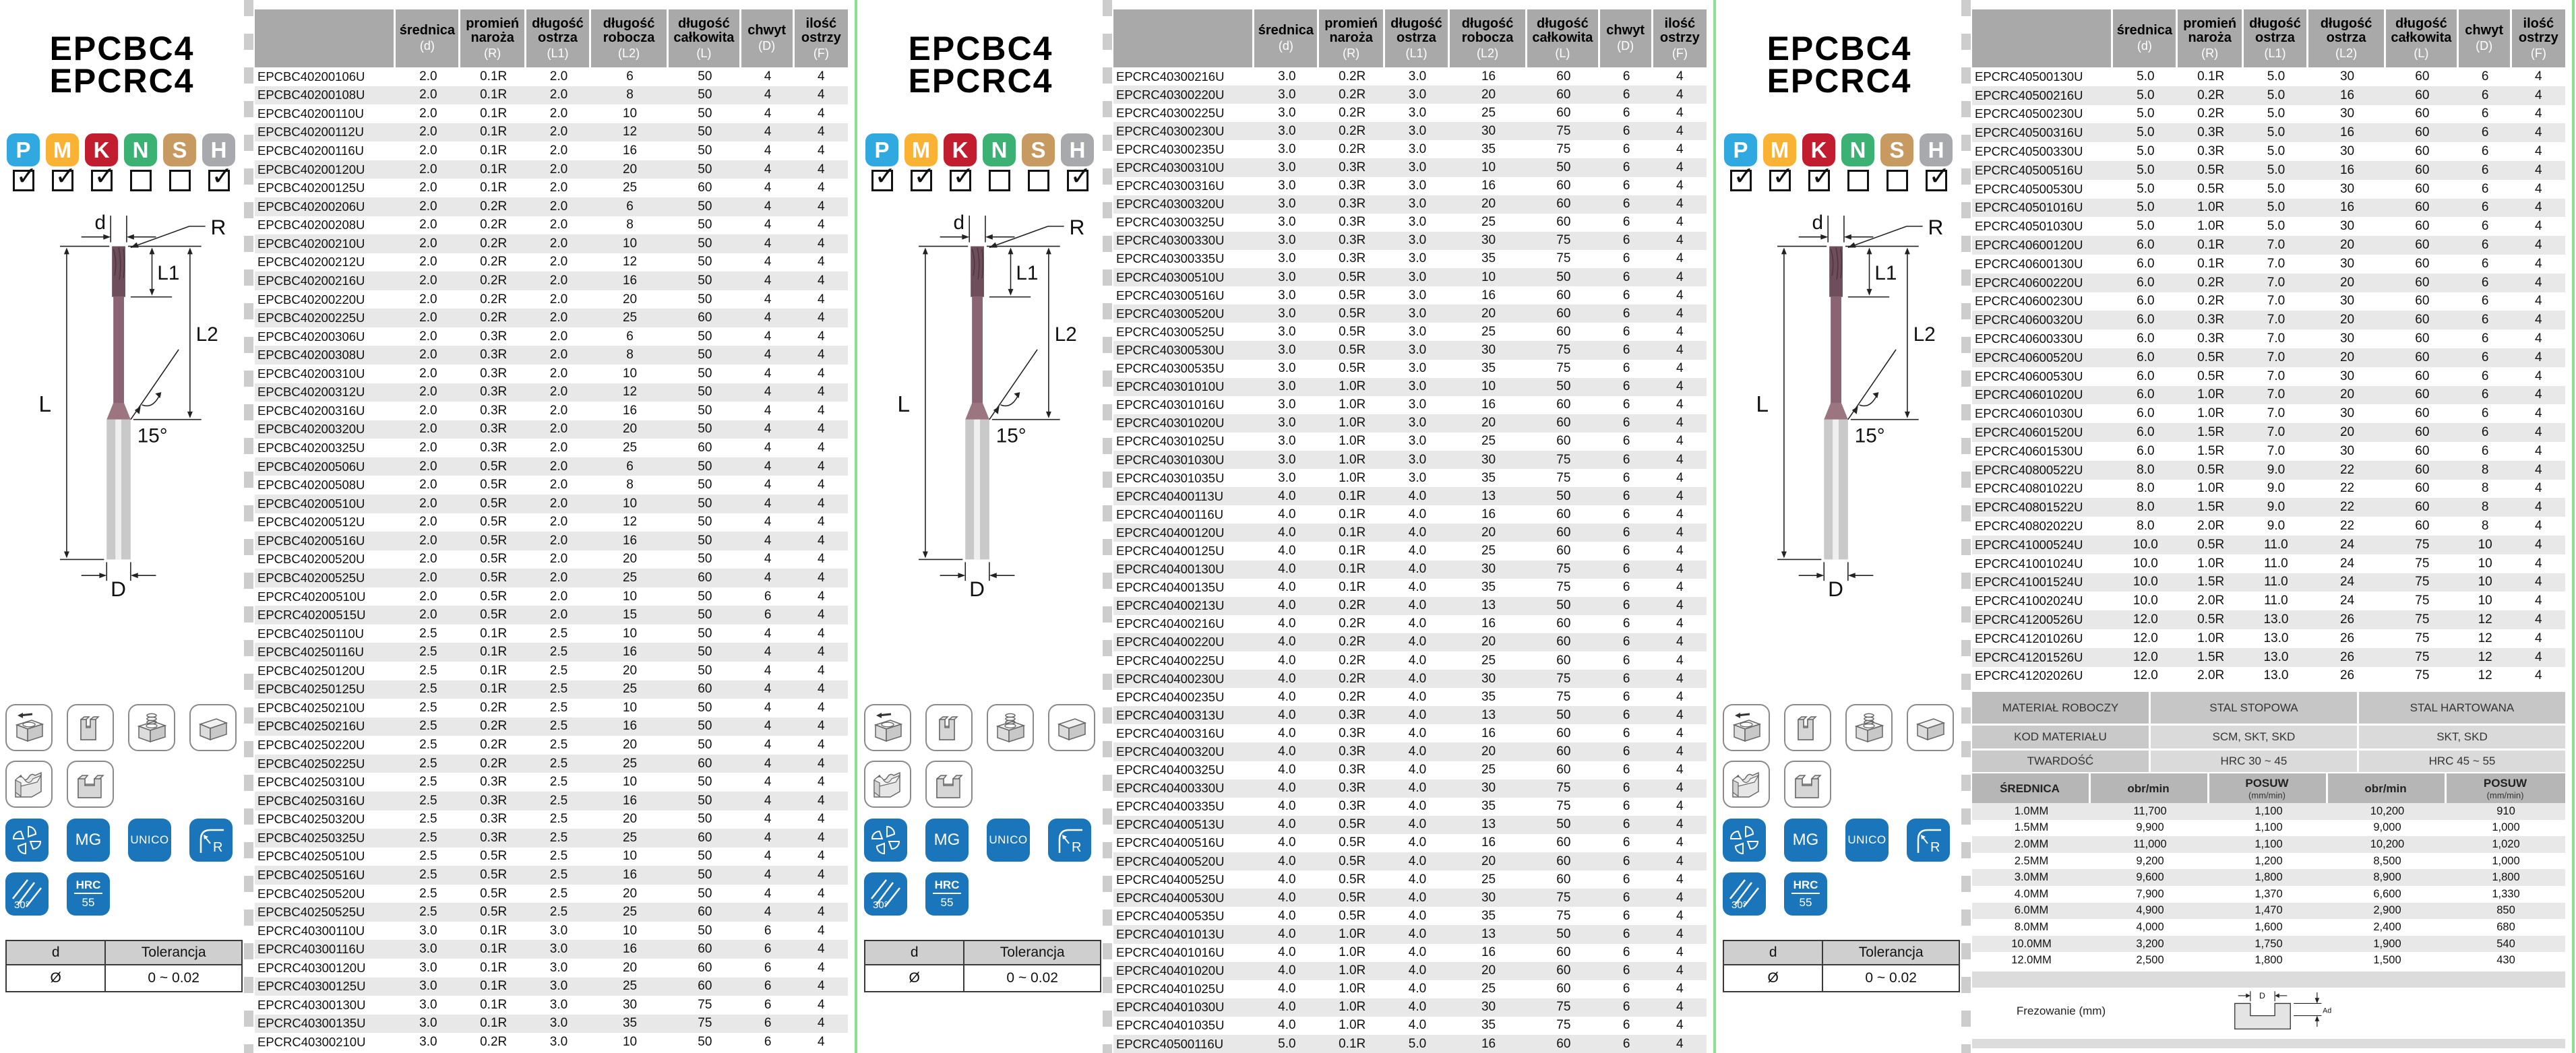  What do you see at coordinates (311, 76) in the screenshot?
I see `table-cell: EPCBC40200106U` at bounding box center [311, 76].